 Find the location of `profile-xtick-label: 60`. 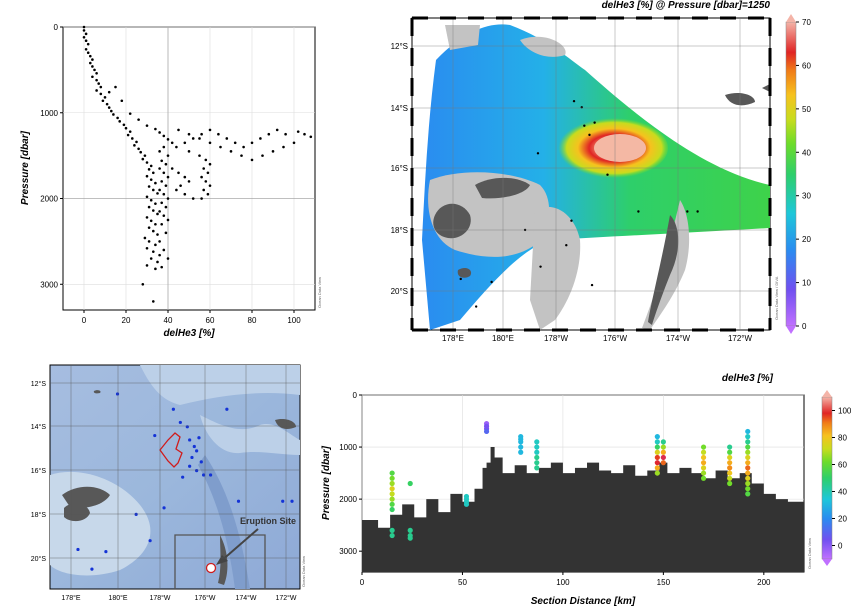

profile-xtick-label: 60 is located at coordinates (210, 320).